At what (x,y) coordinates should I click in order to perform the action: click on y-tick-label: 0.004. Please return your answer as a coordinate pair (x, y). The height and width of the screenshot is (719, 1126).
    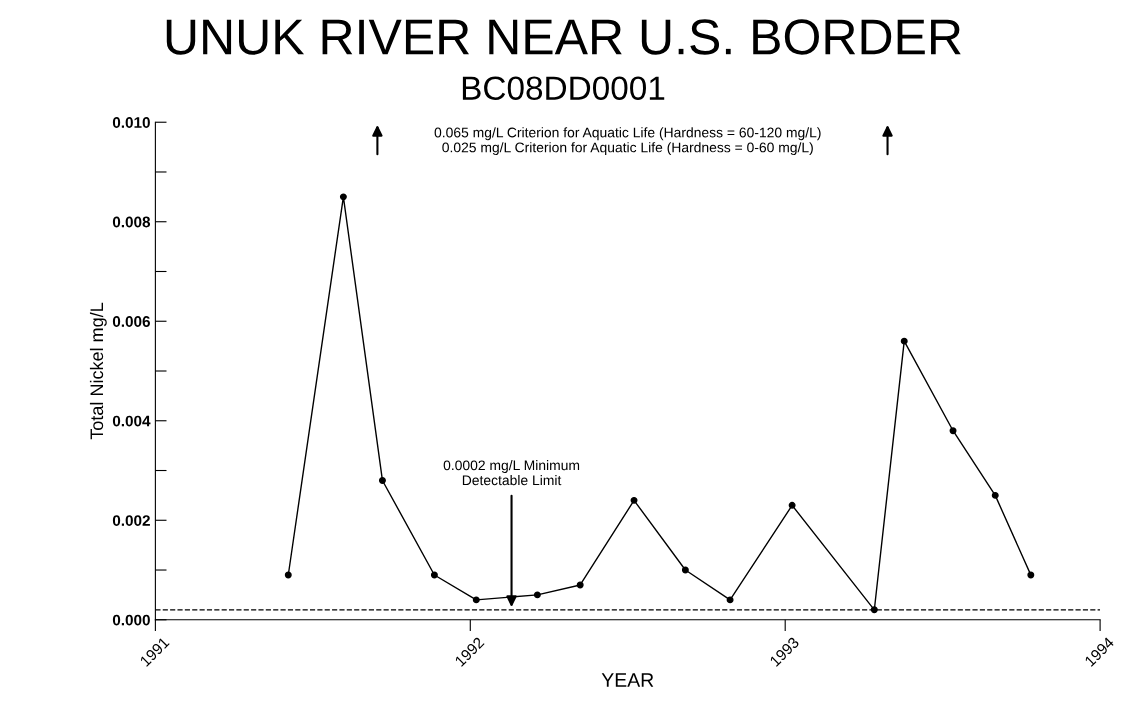
    Looking at the image, I should click on (131, 421).